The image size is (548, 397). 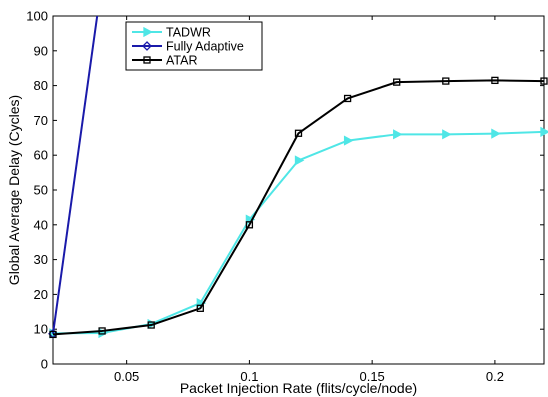 I want to click on legend-label: ATAR, so click(x=181, y=61).